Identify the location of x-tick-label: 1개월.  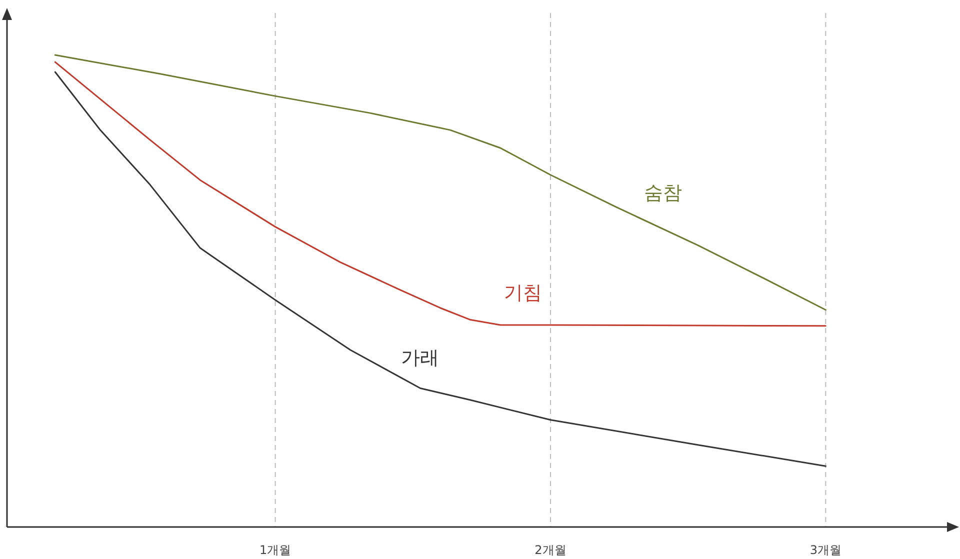
(275, 550).